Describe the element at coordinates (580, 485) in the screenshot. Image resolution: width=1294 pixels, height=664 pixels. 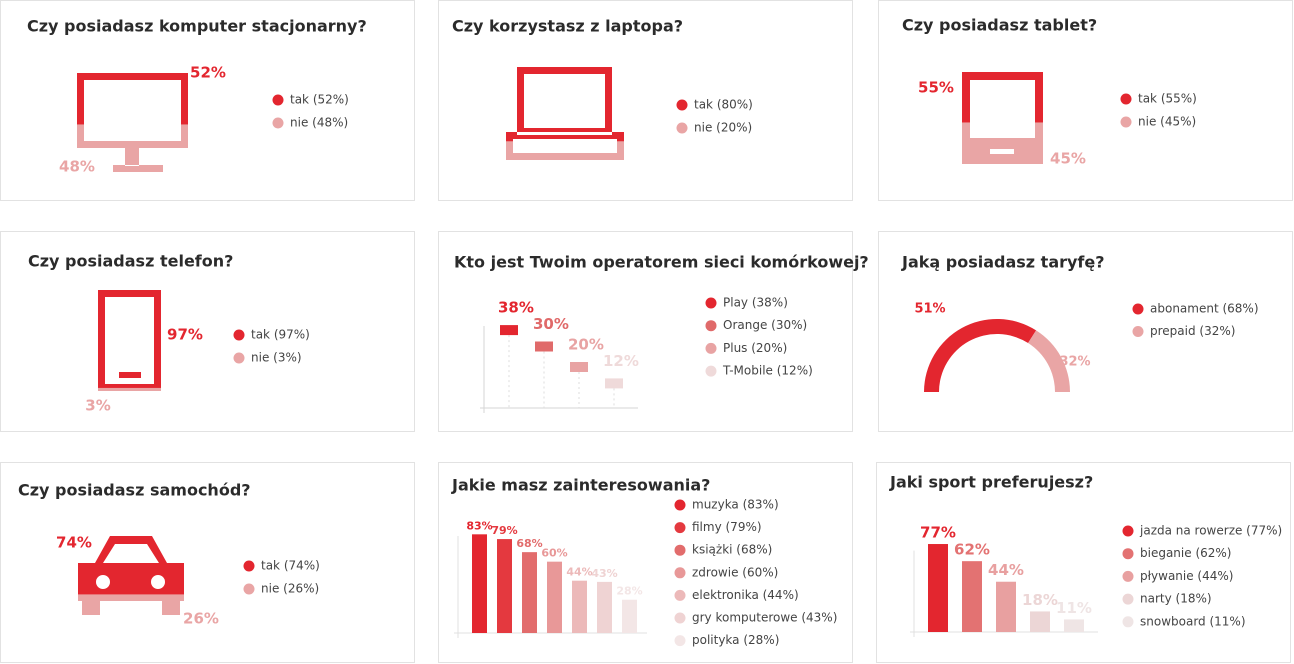
I see `panel-title: Jakie masz zainteresowania?` at that location.